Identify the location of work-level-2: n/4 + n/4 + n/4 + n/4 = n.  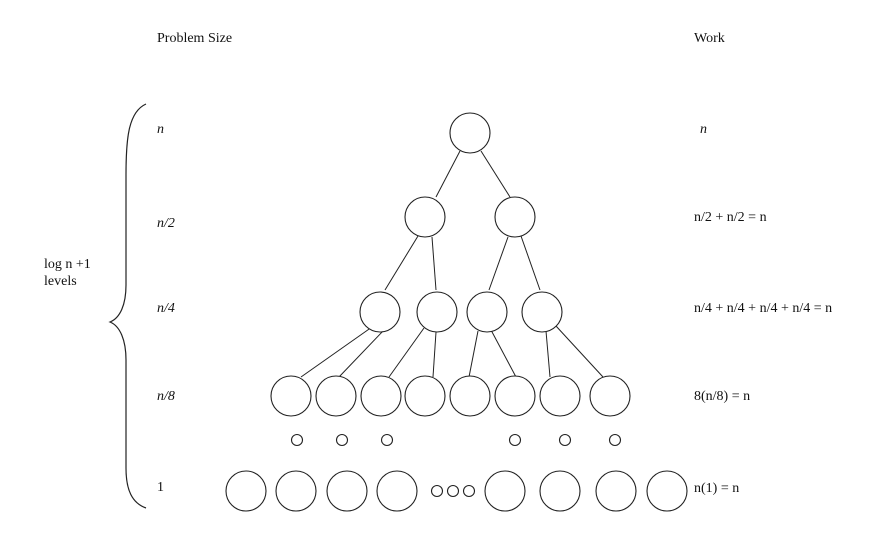
(763, 308).